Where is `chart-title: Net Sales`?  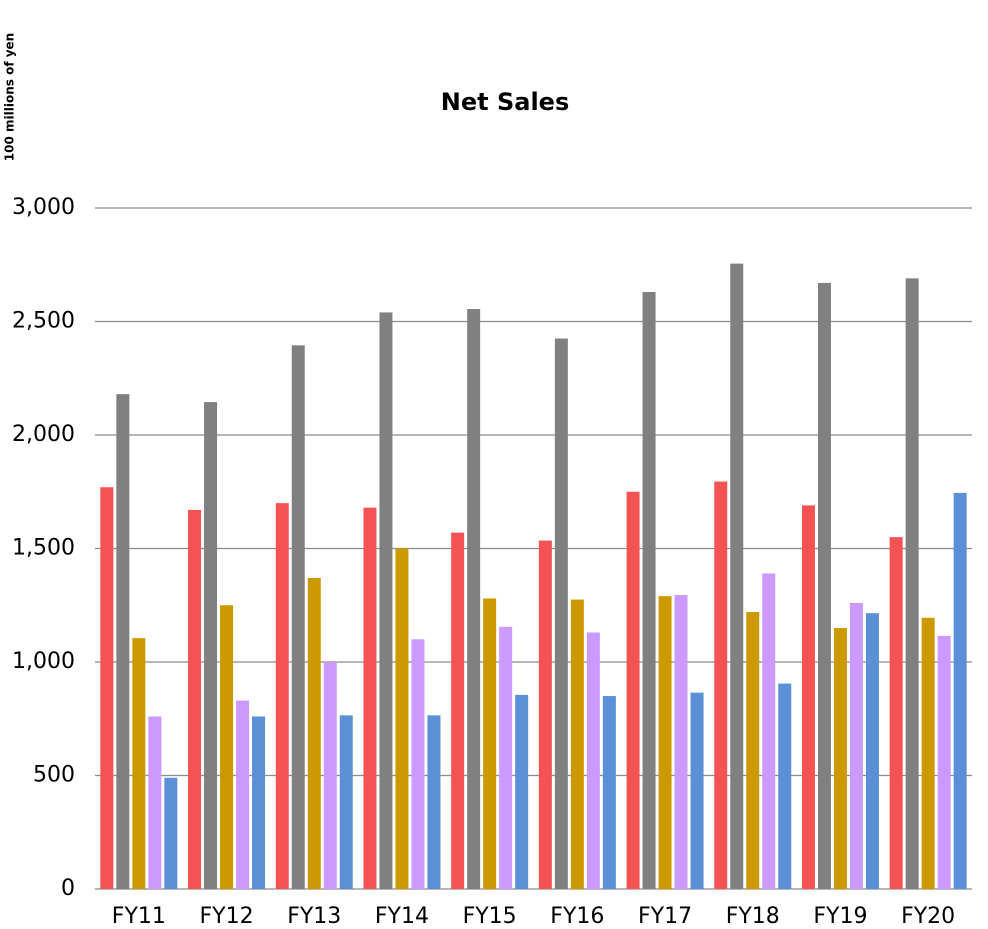
chart-title: Net Sales is located at coordinates (505, 102).